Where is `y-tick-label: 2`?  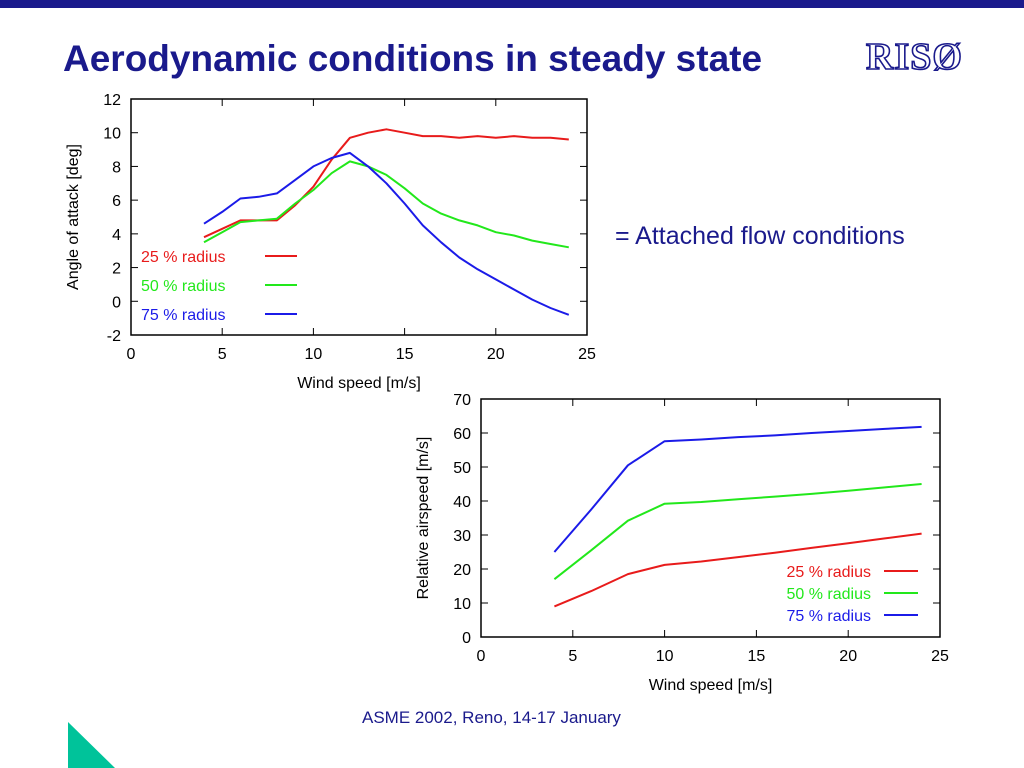 y-tick-label: 2 is located at coordinates (116, 269).